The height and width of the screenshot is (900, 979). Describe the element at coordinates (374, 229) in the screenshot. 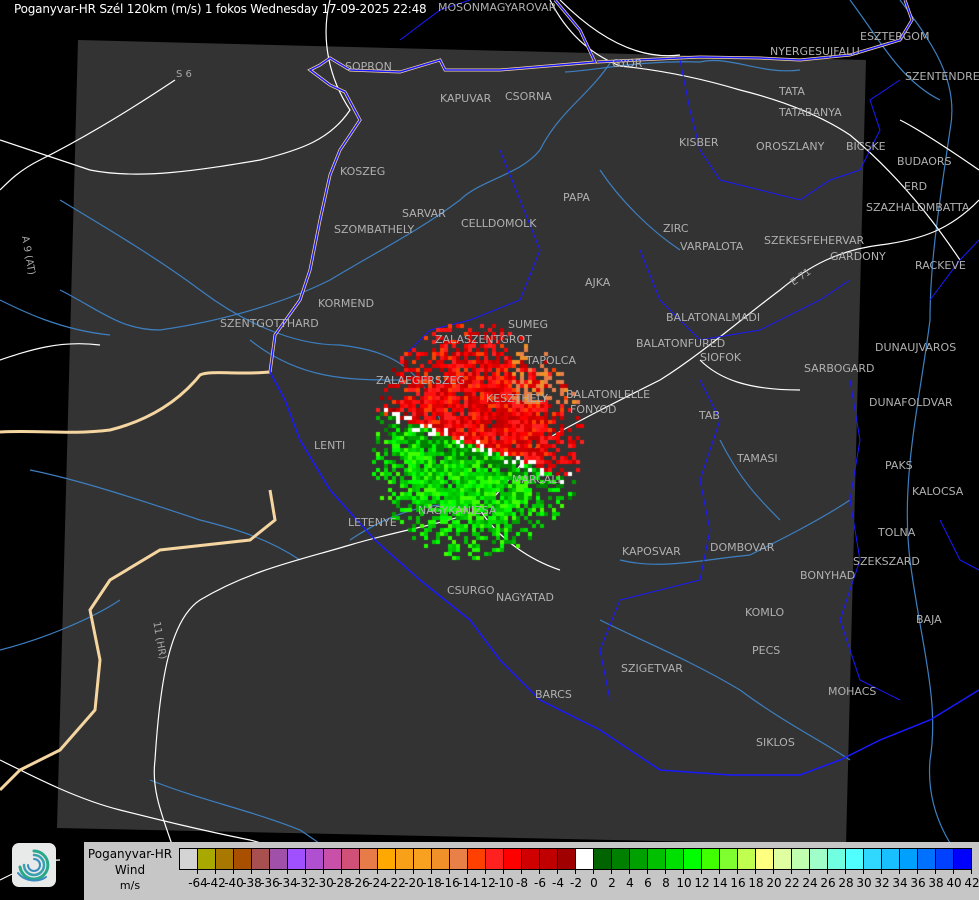

I see `place-label: SZOMBATHELY` at that location.